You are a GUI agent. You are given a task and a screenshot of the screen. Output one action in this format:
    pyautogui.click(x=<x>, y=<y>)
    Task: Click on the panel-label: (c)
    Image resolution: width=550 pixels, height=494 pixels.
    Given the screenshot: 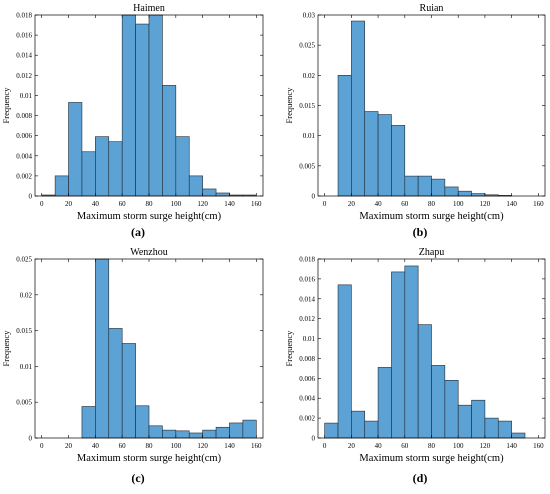 What is the action you would take?
    pyautogui.click(x=137, y=478)
    